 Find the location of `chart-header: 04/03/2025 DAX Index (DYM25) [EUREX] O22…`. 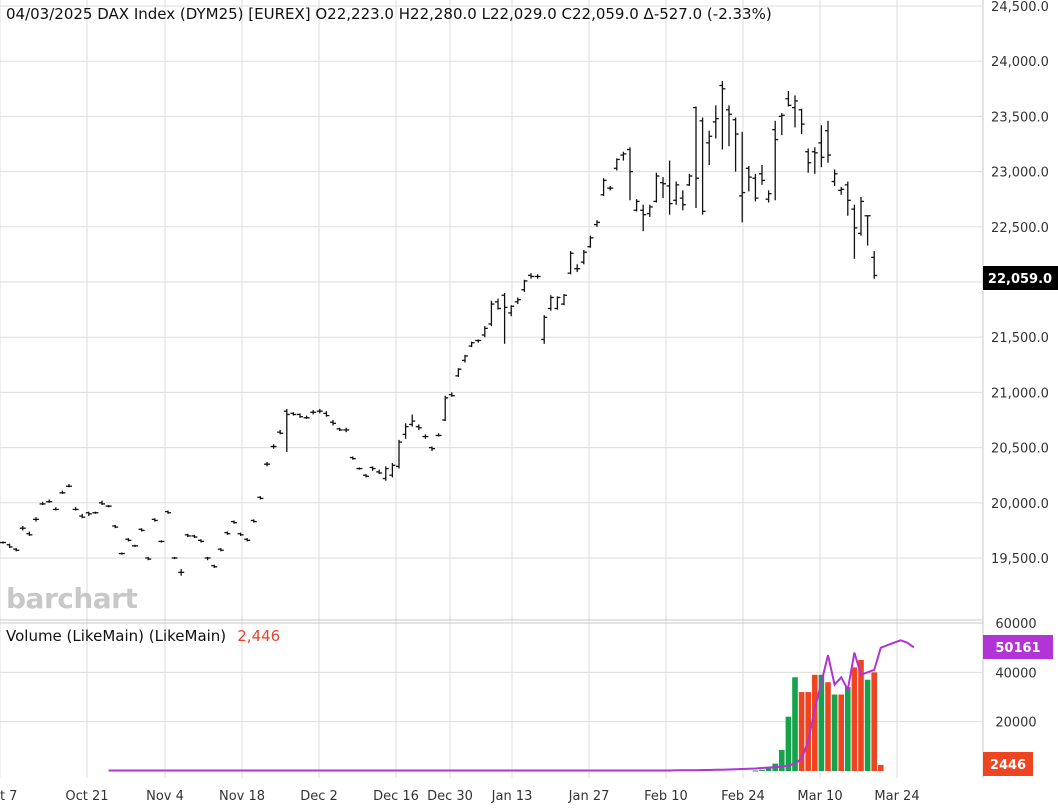

chart-header: 04/03/2025 DAX Index (DYM25) [EUREX] O22… is located at coordinates (389, 14).